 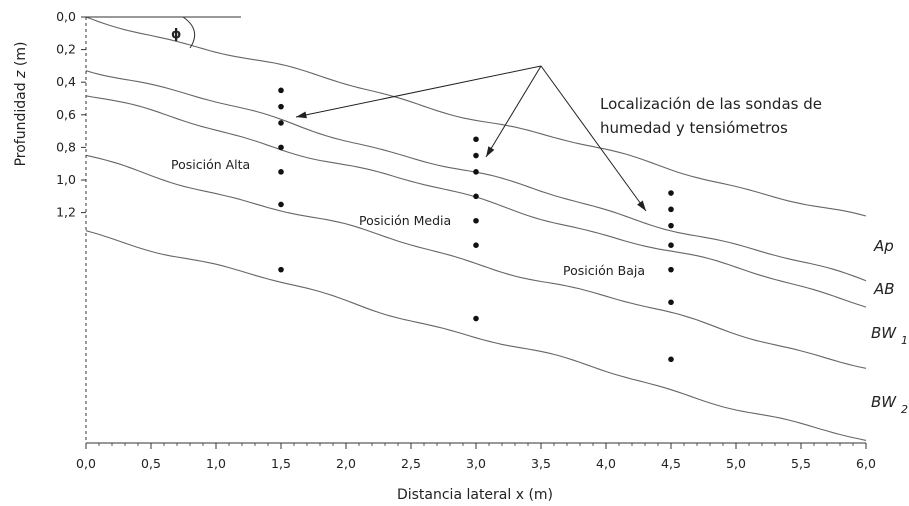 What do you see at coordinates (866, 463) in the screenshot?
I see `x-tick-label: 6,0` at bounding box center [866, 463].